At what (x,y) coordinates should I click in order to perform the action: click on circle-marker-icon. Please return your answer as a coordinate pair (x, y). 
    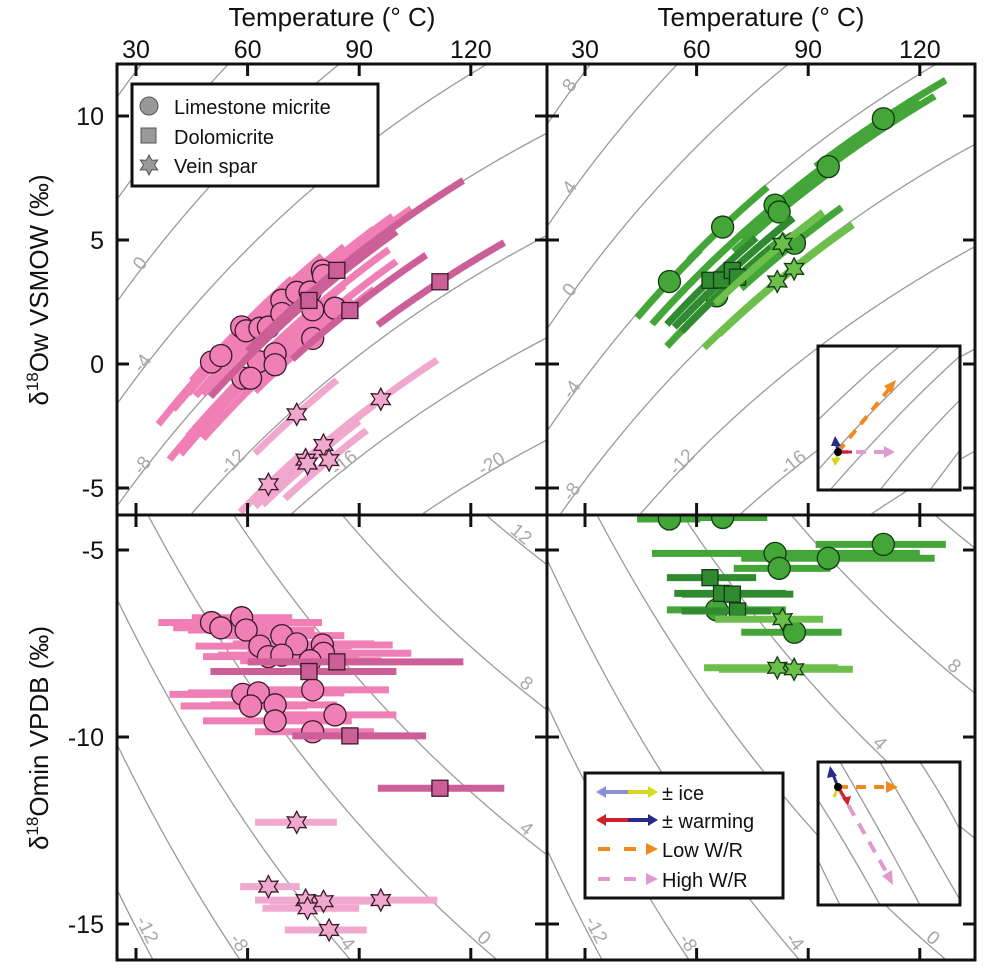
    Looking at the image, I should click on (149, 106).